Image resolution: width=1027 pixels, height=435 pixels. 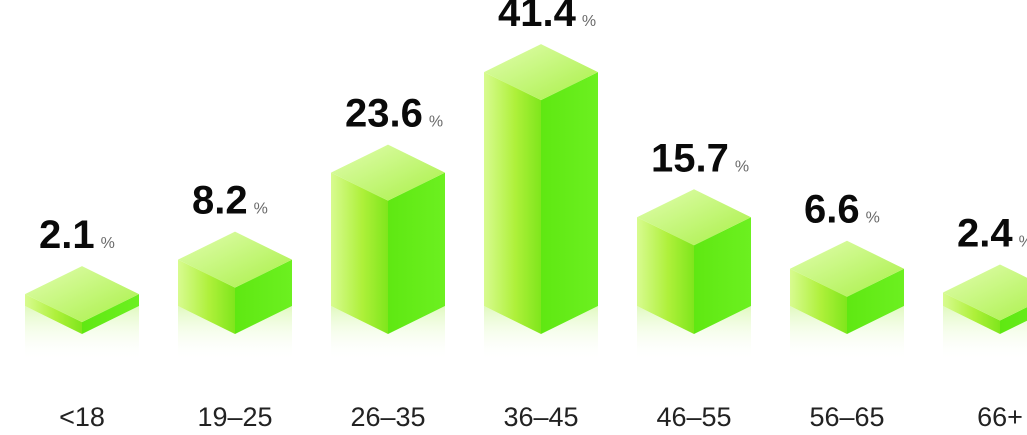 What do you see at coordinates (540, 416) in the screenshot?
I see `category-label-4: 36–45` at bounding box center [540, 416].